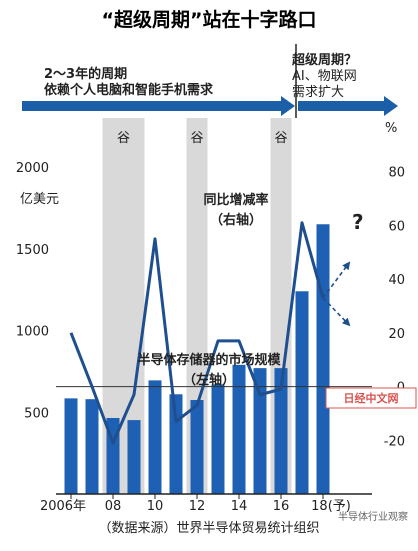 The image size is (418, 551). I want to click on left-tick-label: 500, so click(36, 413).